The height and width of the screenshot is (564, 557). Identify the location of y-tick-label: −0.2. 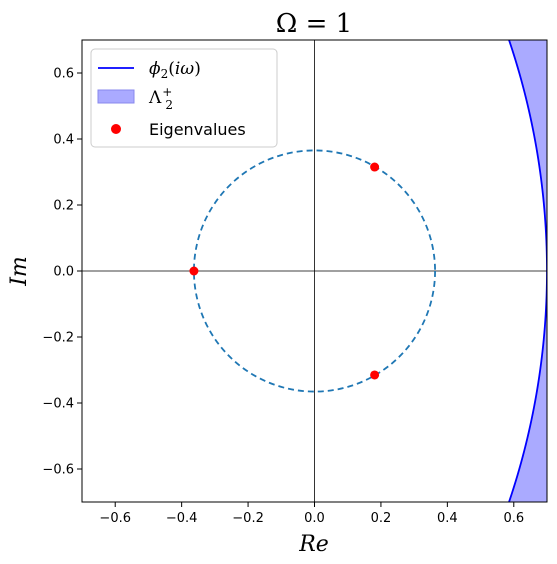
(58, 338).